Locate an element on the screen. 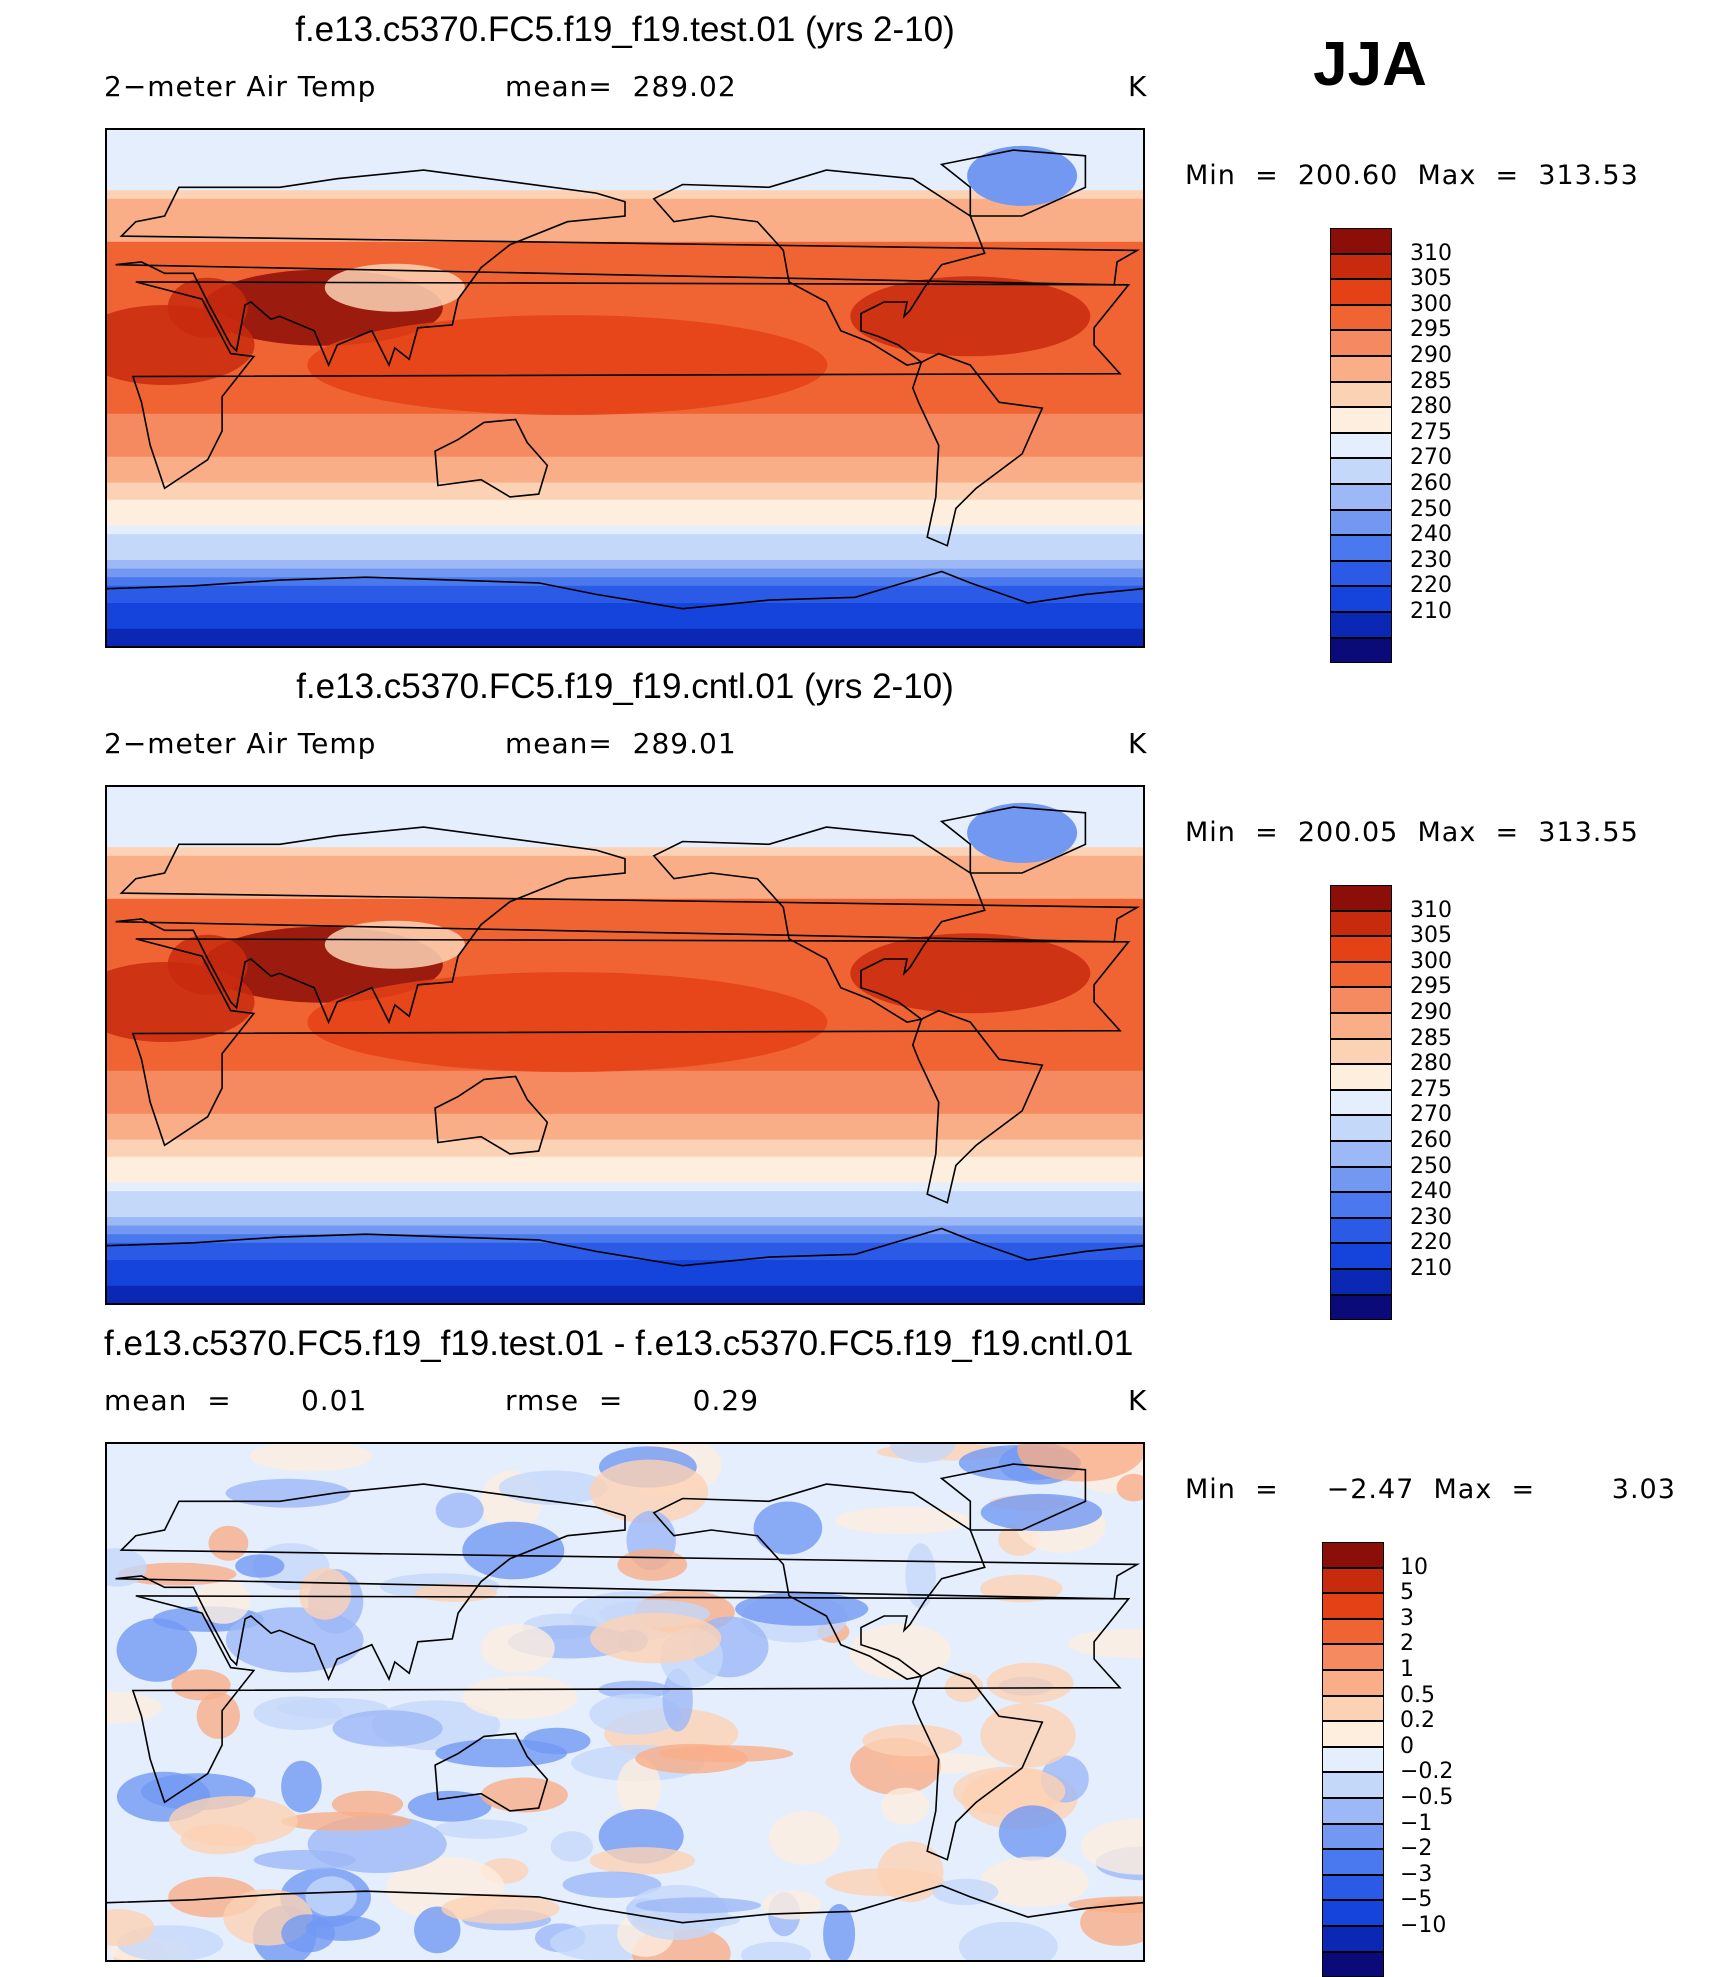 The height and width of the screenshot is (1977, 1710). colorbar-label: 280 is located at coordinates (1431, 1064).